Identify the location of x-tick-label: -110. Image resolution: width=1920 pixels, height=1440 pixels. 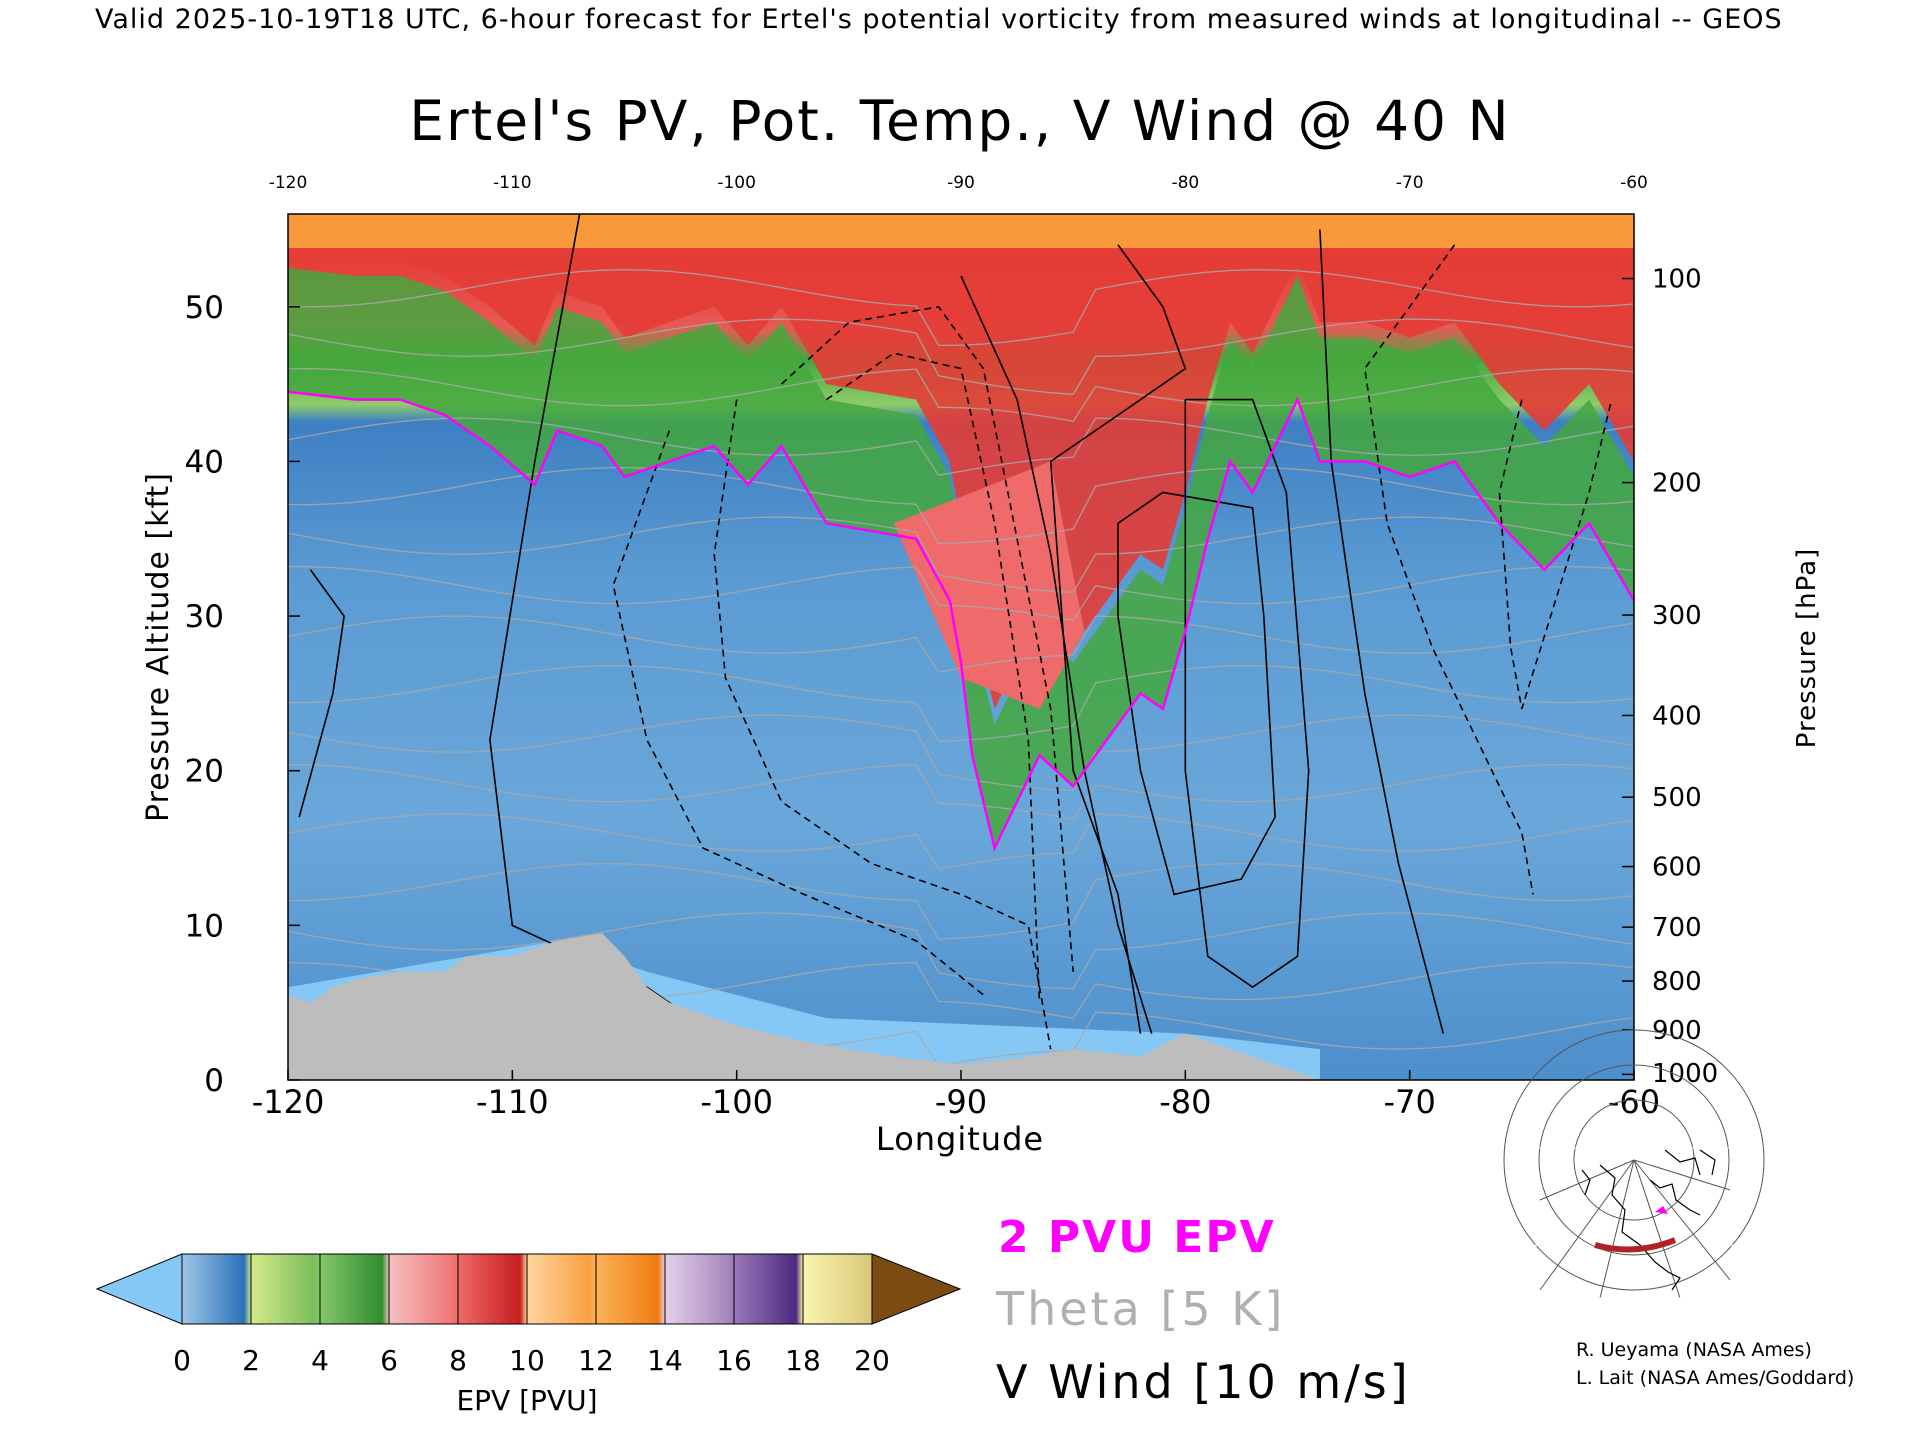
(512, 1102).